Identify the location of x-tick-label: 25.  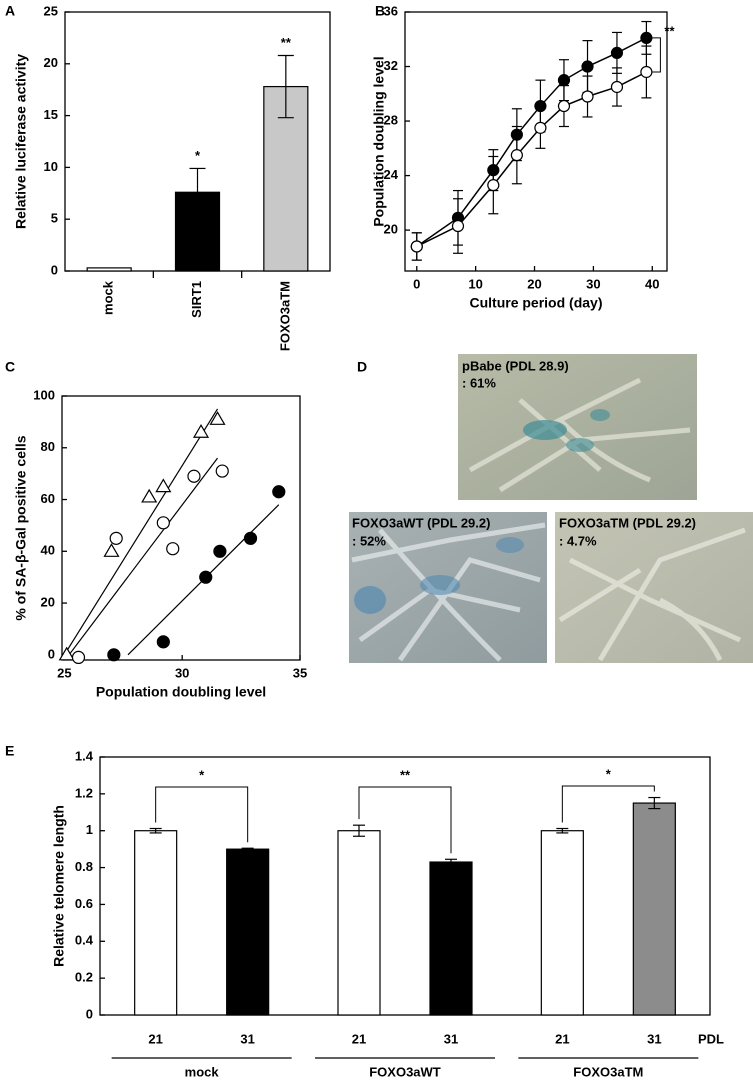
(64, 672).